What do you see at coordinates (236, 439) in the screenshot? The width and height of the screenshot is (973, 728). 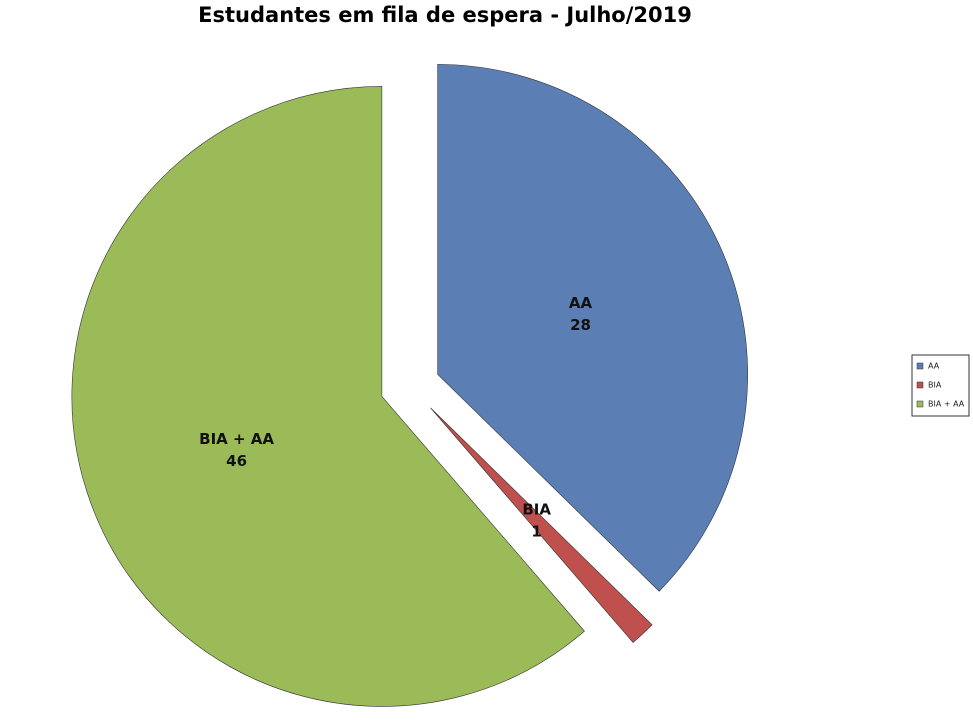 I see `slice-label-name: BIA + AA` at bounding box center [236, 439].